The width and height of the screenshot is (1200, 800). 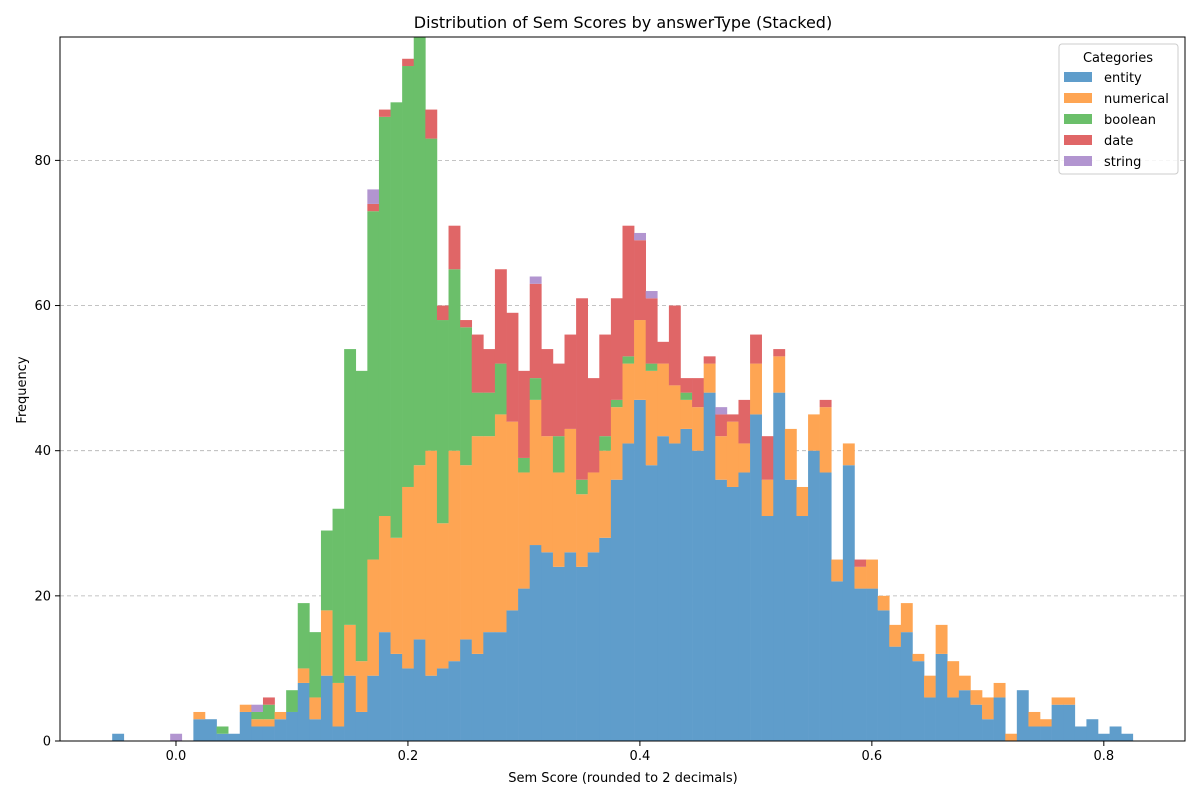 I want to click on y-axis: 0 20 40 60 80, so click(x=47, y=452).